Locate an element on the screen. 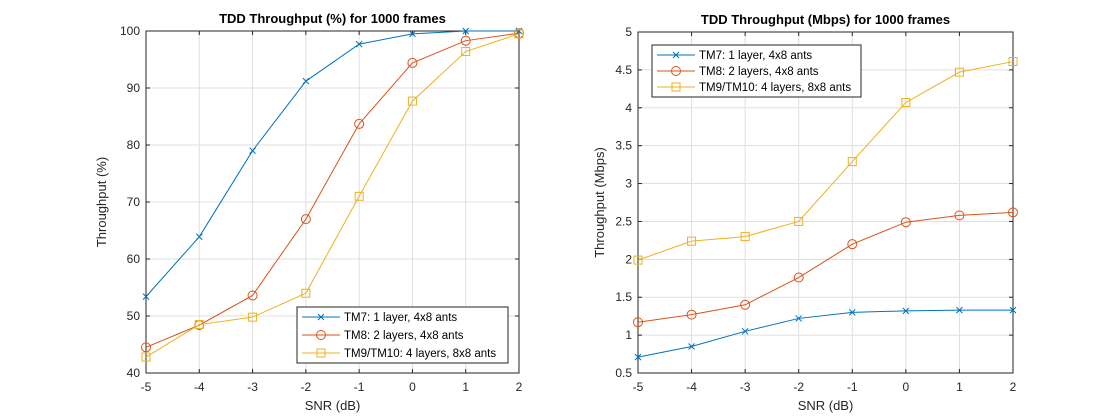 The height and width of the screenshot is (420, 1120). x-tick-label: 1 is located at coordinates (959, 387).